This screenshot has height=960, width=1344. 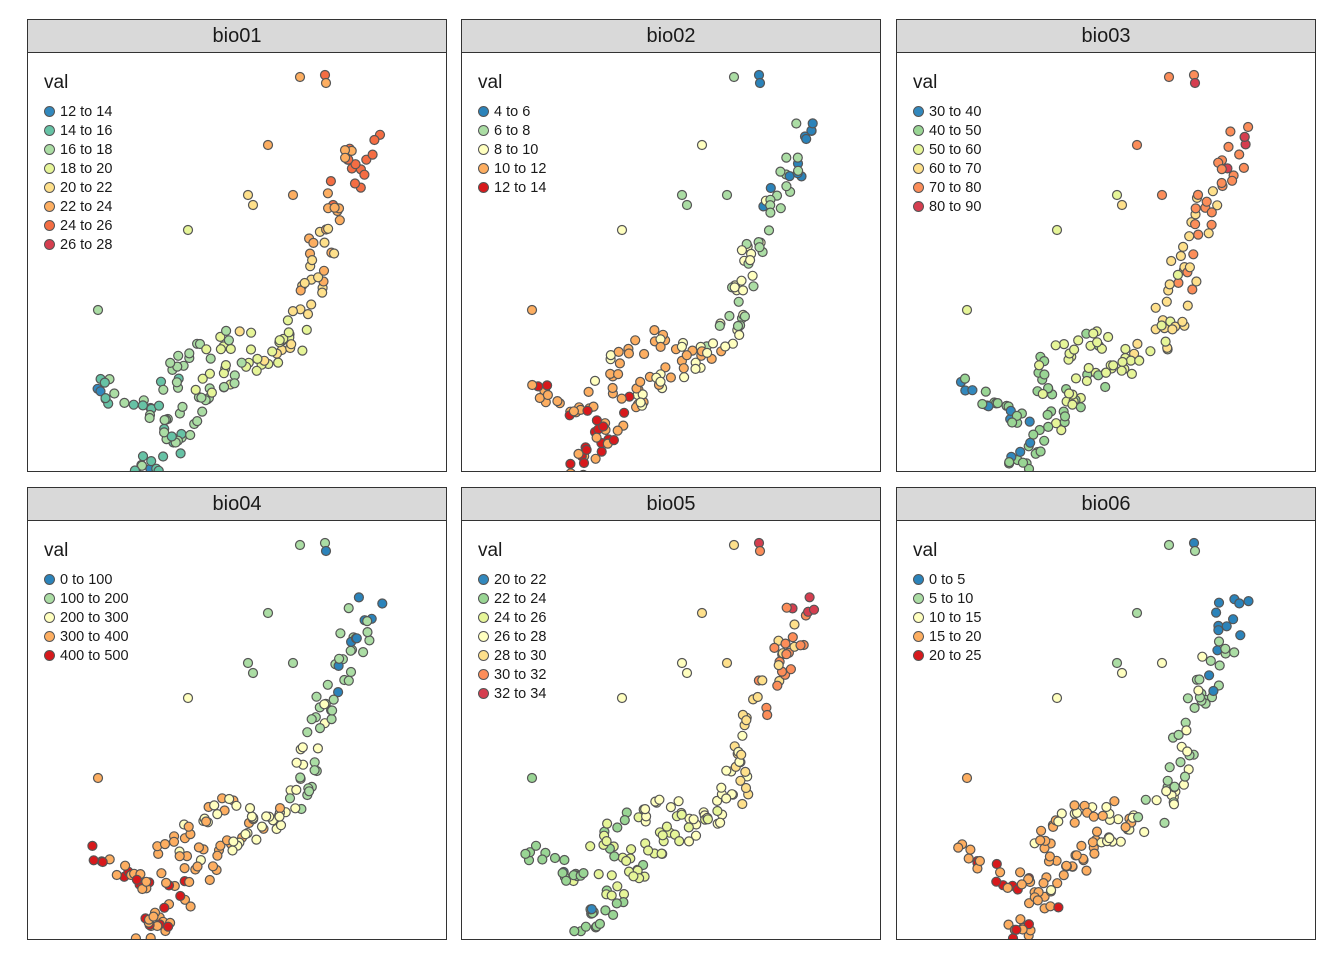 I want to click on legend-label: 0 to 5, so click(x=947, y=579).